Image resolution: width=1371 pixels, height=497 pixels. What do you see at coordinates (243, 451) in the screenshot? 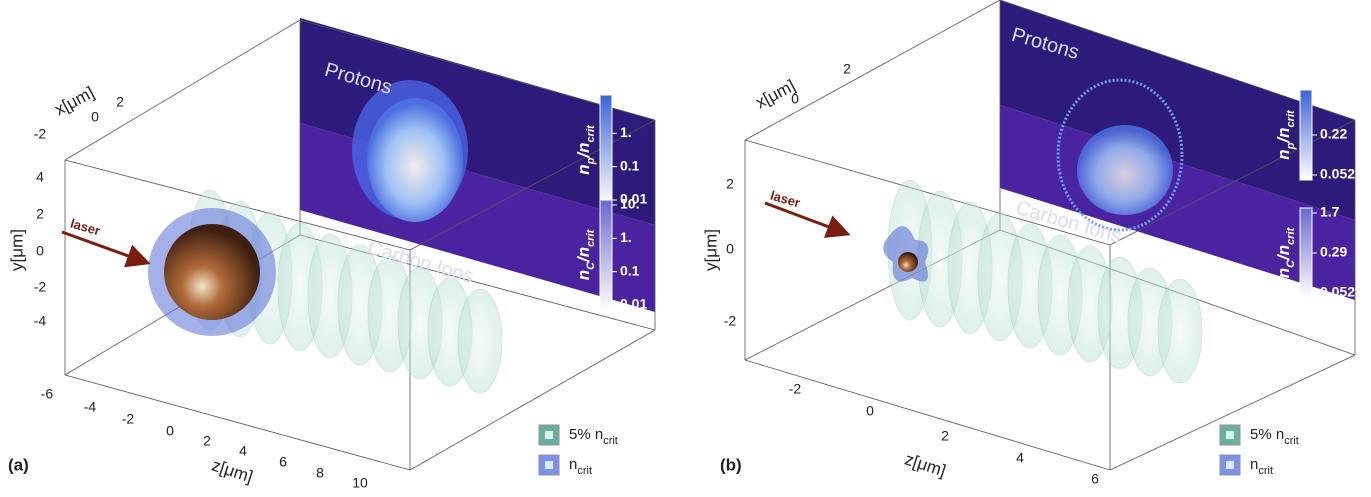
I see `z-tick-label: 4` at bounding box center [243, 451].